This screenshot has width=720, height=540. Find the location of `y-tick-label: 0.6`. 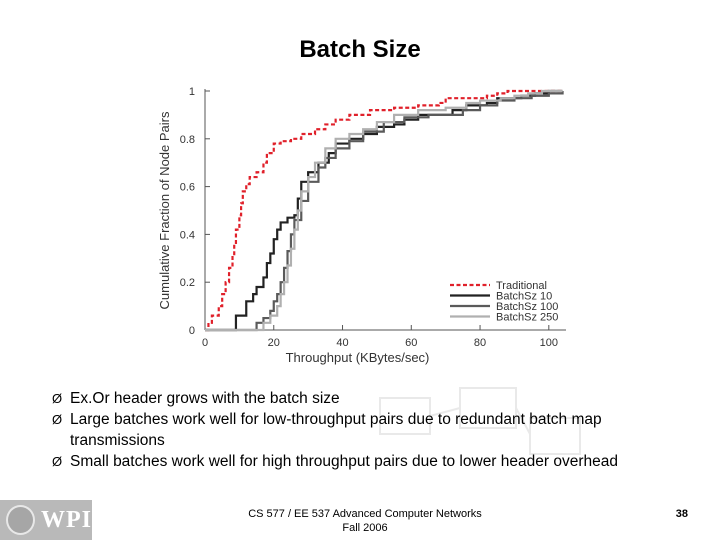

y-tick-label: 0.6 is located at coordinates (187, 188).